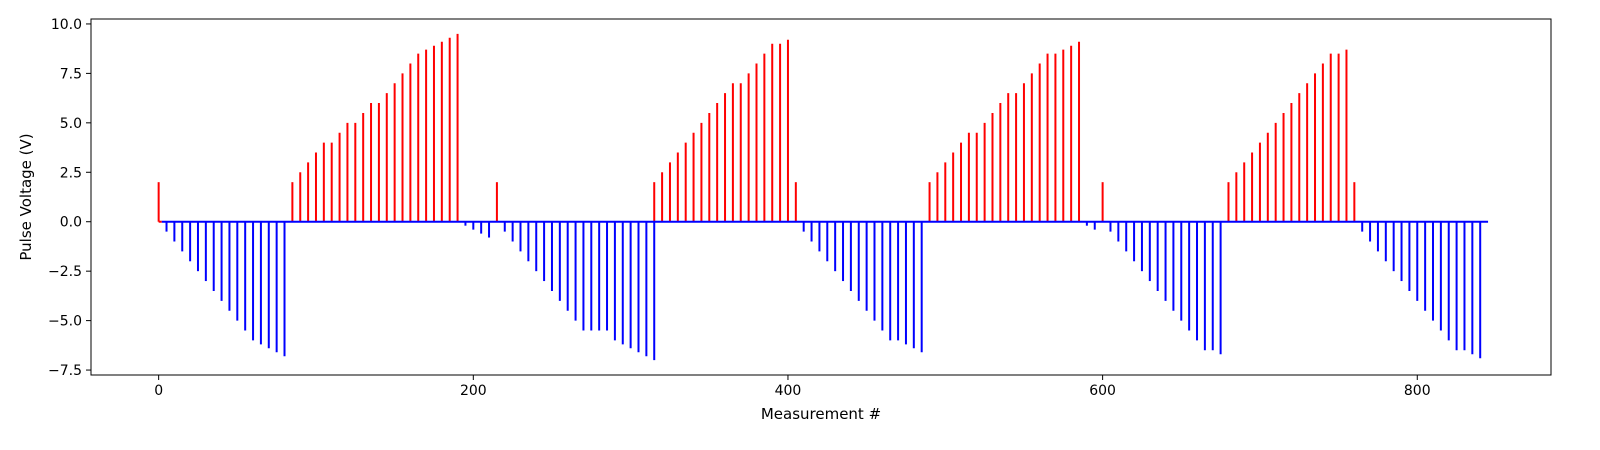 Image resolution: width=1600 pixels, height=450 pixels. Describe the element at coordinates (65, 371) in the screenshot. I see `y-tick-label-0: −7.5` at that location.